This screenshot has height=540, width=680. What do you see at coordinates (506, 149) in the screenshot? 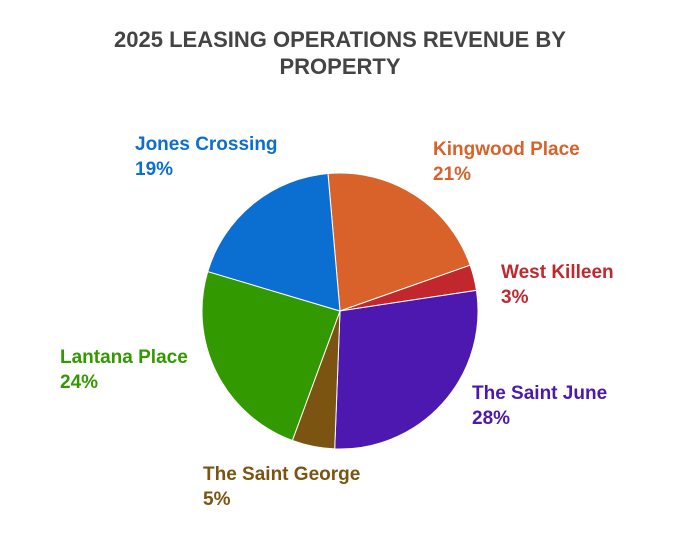
I see `slice-name: Kingwood Place` at bounding box center [506, 149].